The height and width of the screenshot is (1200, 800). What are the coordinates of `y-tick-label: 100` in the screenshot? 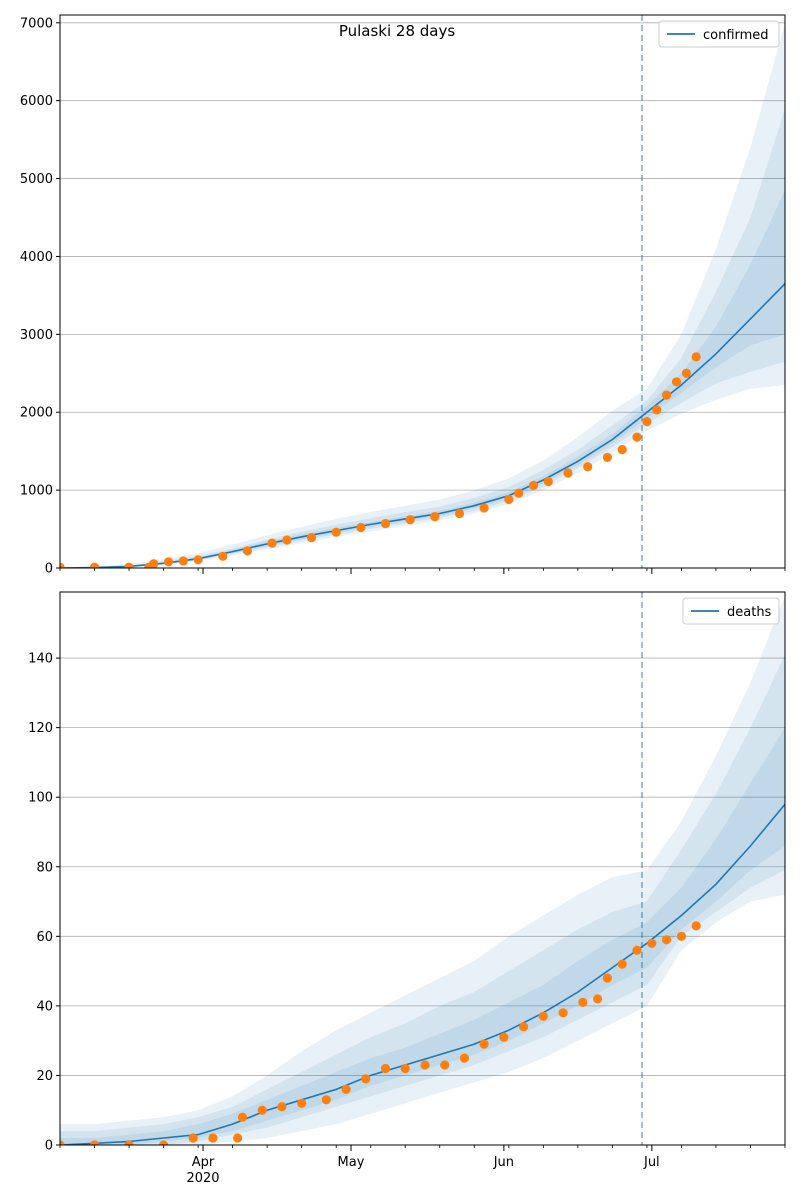 It's located at (40, 798).